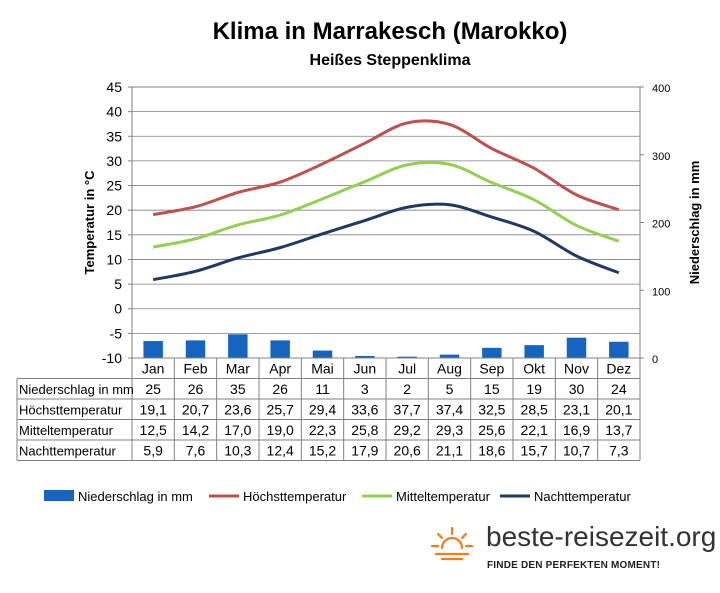  I want to click on data-label: 5,9, so click(153, 450).